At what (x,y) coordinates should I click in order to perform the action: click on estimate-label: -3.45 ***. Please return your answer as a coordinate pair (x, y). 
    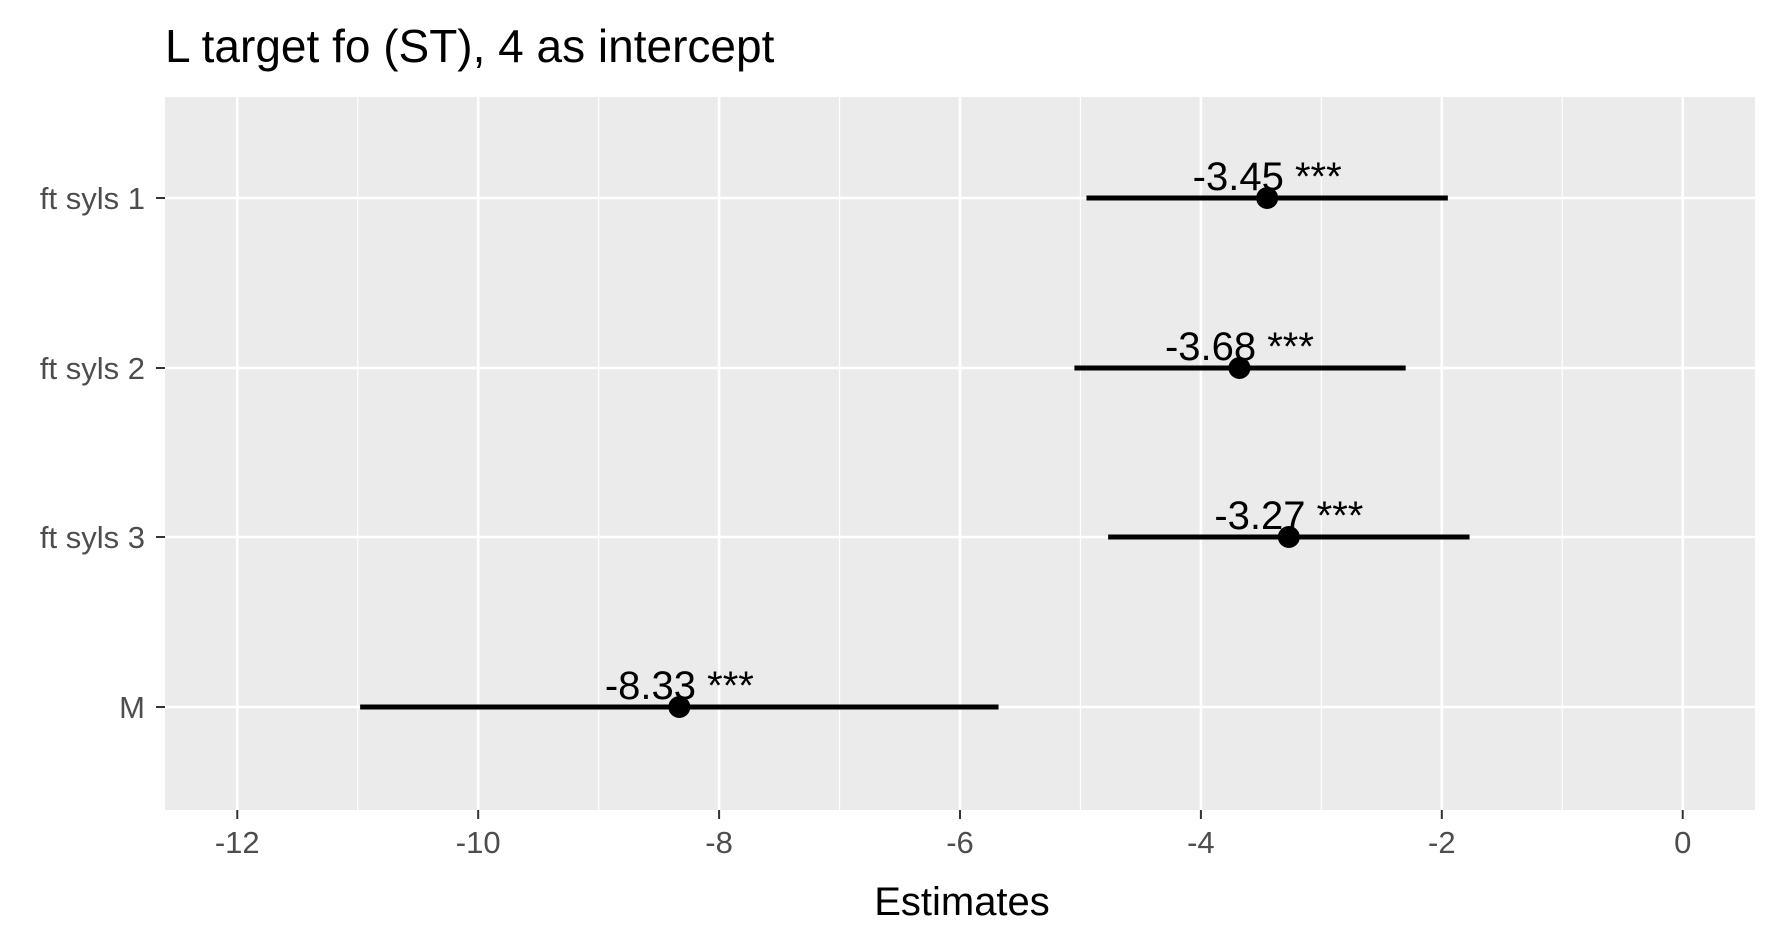
    Looking at the image, I should click on (1267, 177).